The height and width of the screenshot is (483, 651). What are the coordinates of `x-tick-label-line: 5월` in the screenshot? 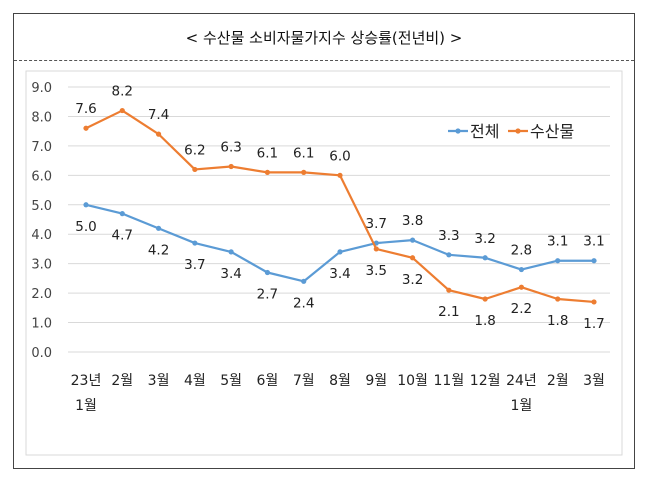 It's located at (231, 381).